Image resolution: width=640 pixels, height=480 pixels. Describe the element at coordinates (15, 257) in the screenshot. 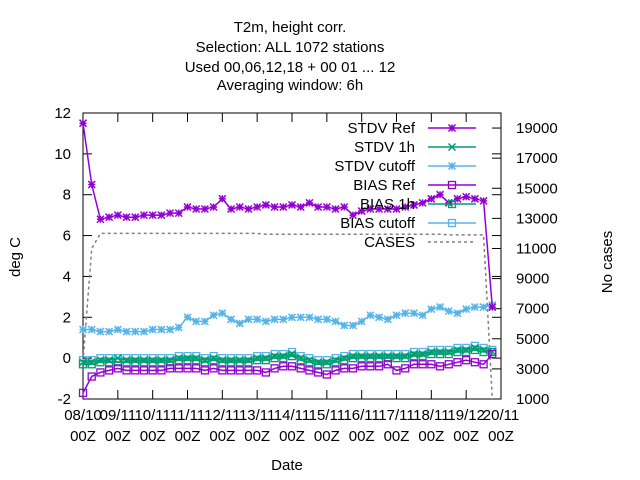

I see `y-axis-label: deg C` at that location.